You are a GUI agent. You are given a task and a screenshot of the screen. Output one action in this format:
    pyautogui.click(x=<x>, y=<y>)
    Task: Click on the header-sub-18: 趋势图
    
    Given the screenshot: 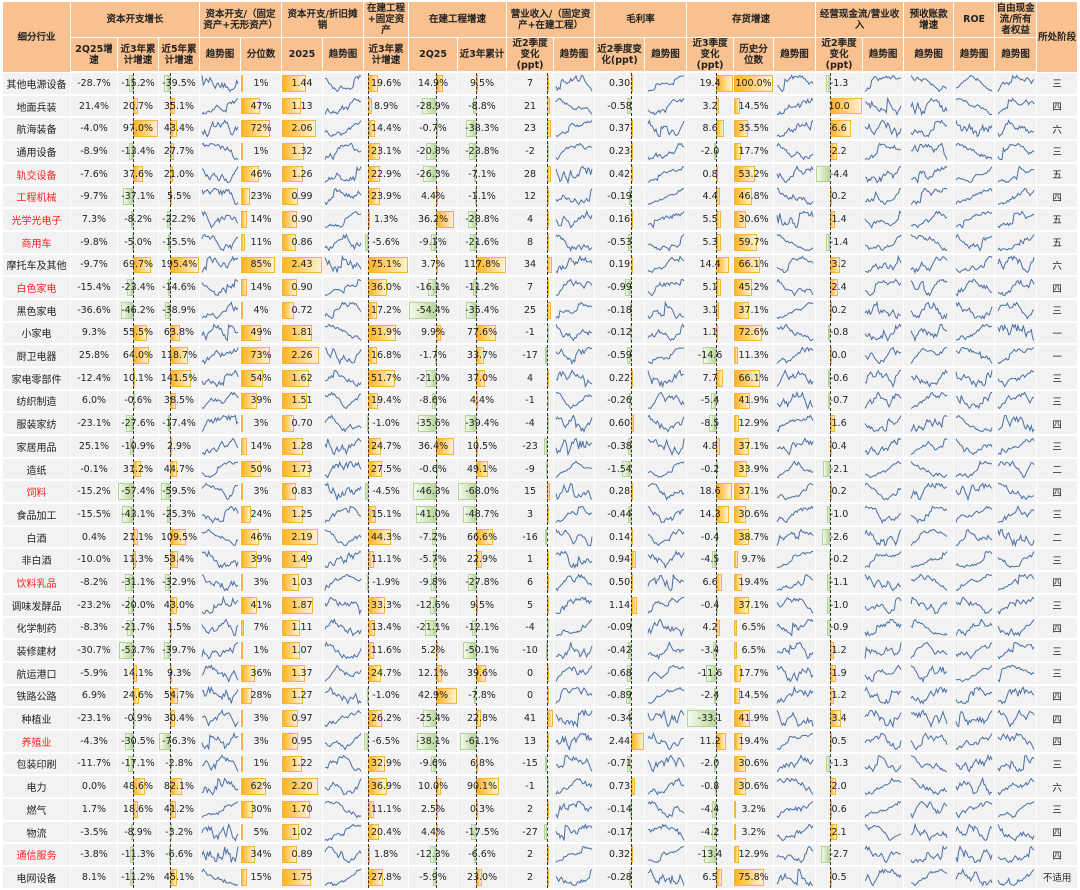 What is the action you would take?
    pyautogui.click(x=884, y=55)
    